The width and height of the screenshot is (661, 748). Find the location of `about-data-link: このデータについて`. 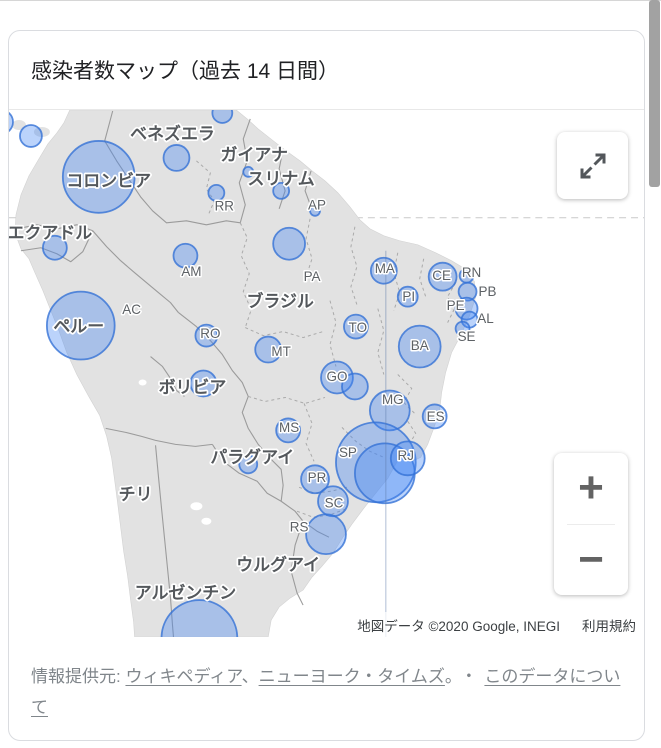

about-data-link: このデータについて is located at coordinates (326, 692).